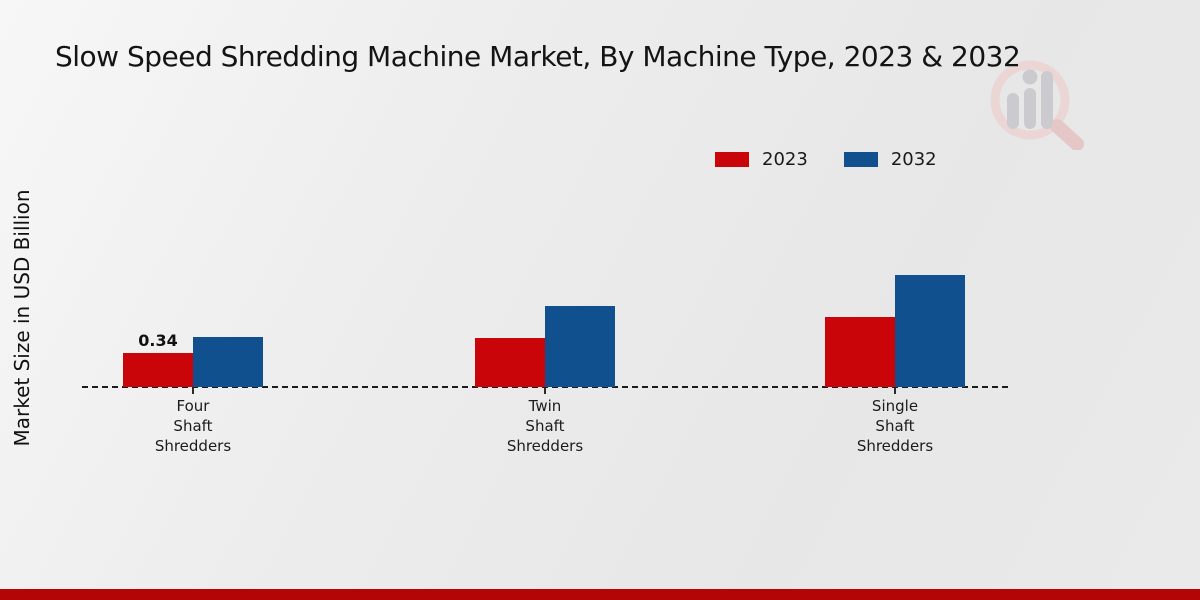  Describe the element at coordinates (860, 159) in the screenshot. I see `legend-swatch-2032` at that location.